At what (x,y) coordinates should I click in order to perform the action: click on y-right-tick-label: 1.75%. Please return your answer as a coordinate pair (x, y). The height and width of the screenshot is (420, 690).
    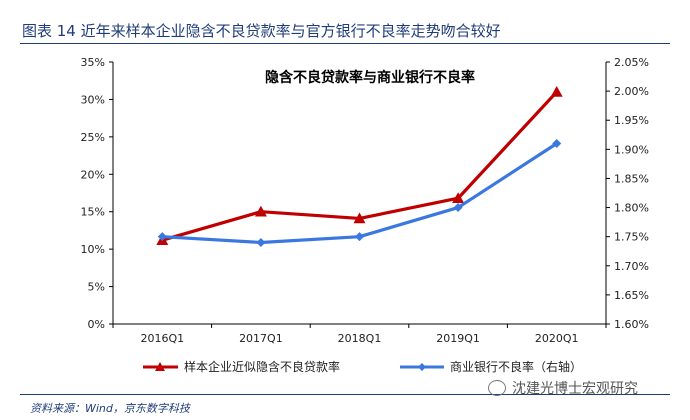
    Looking at the image, I should click on (631, 237).